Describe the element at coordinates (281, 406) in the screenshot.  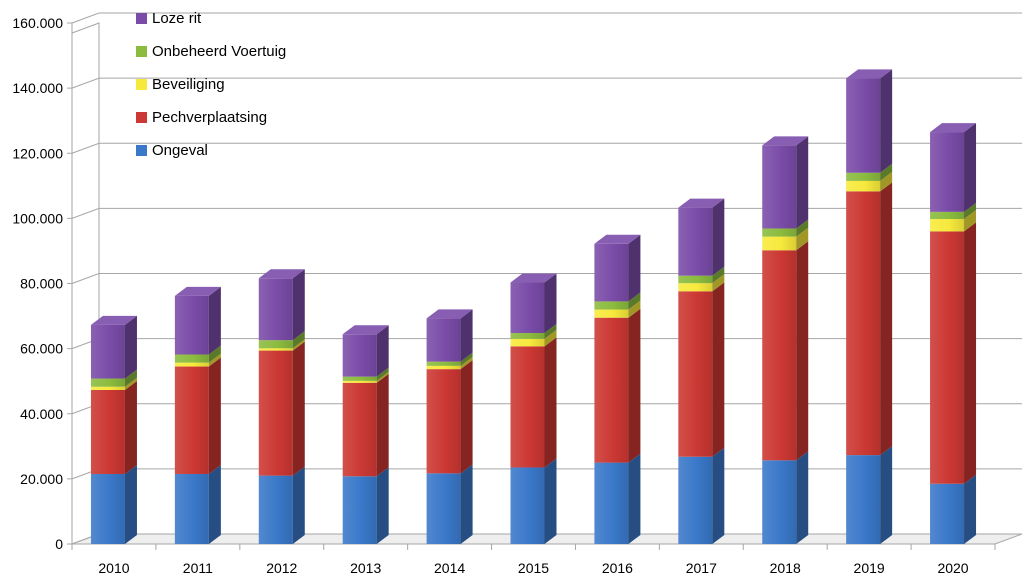
I see `bar-stack-2012` at that location.